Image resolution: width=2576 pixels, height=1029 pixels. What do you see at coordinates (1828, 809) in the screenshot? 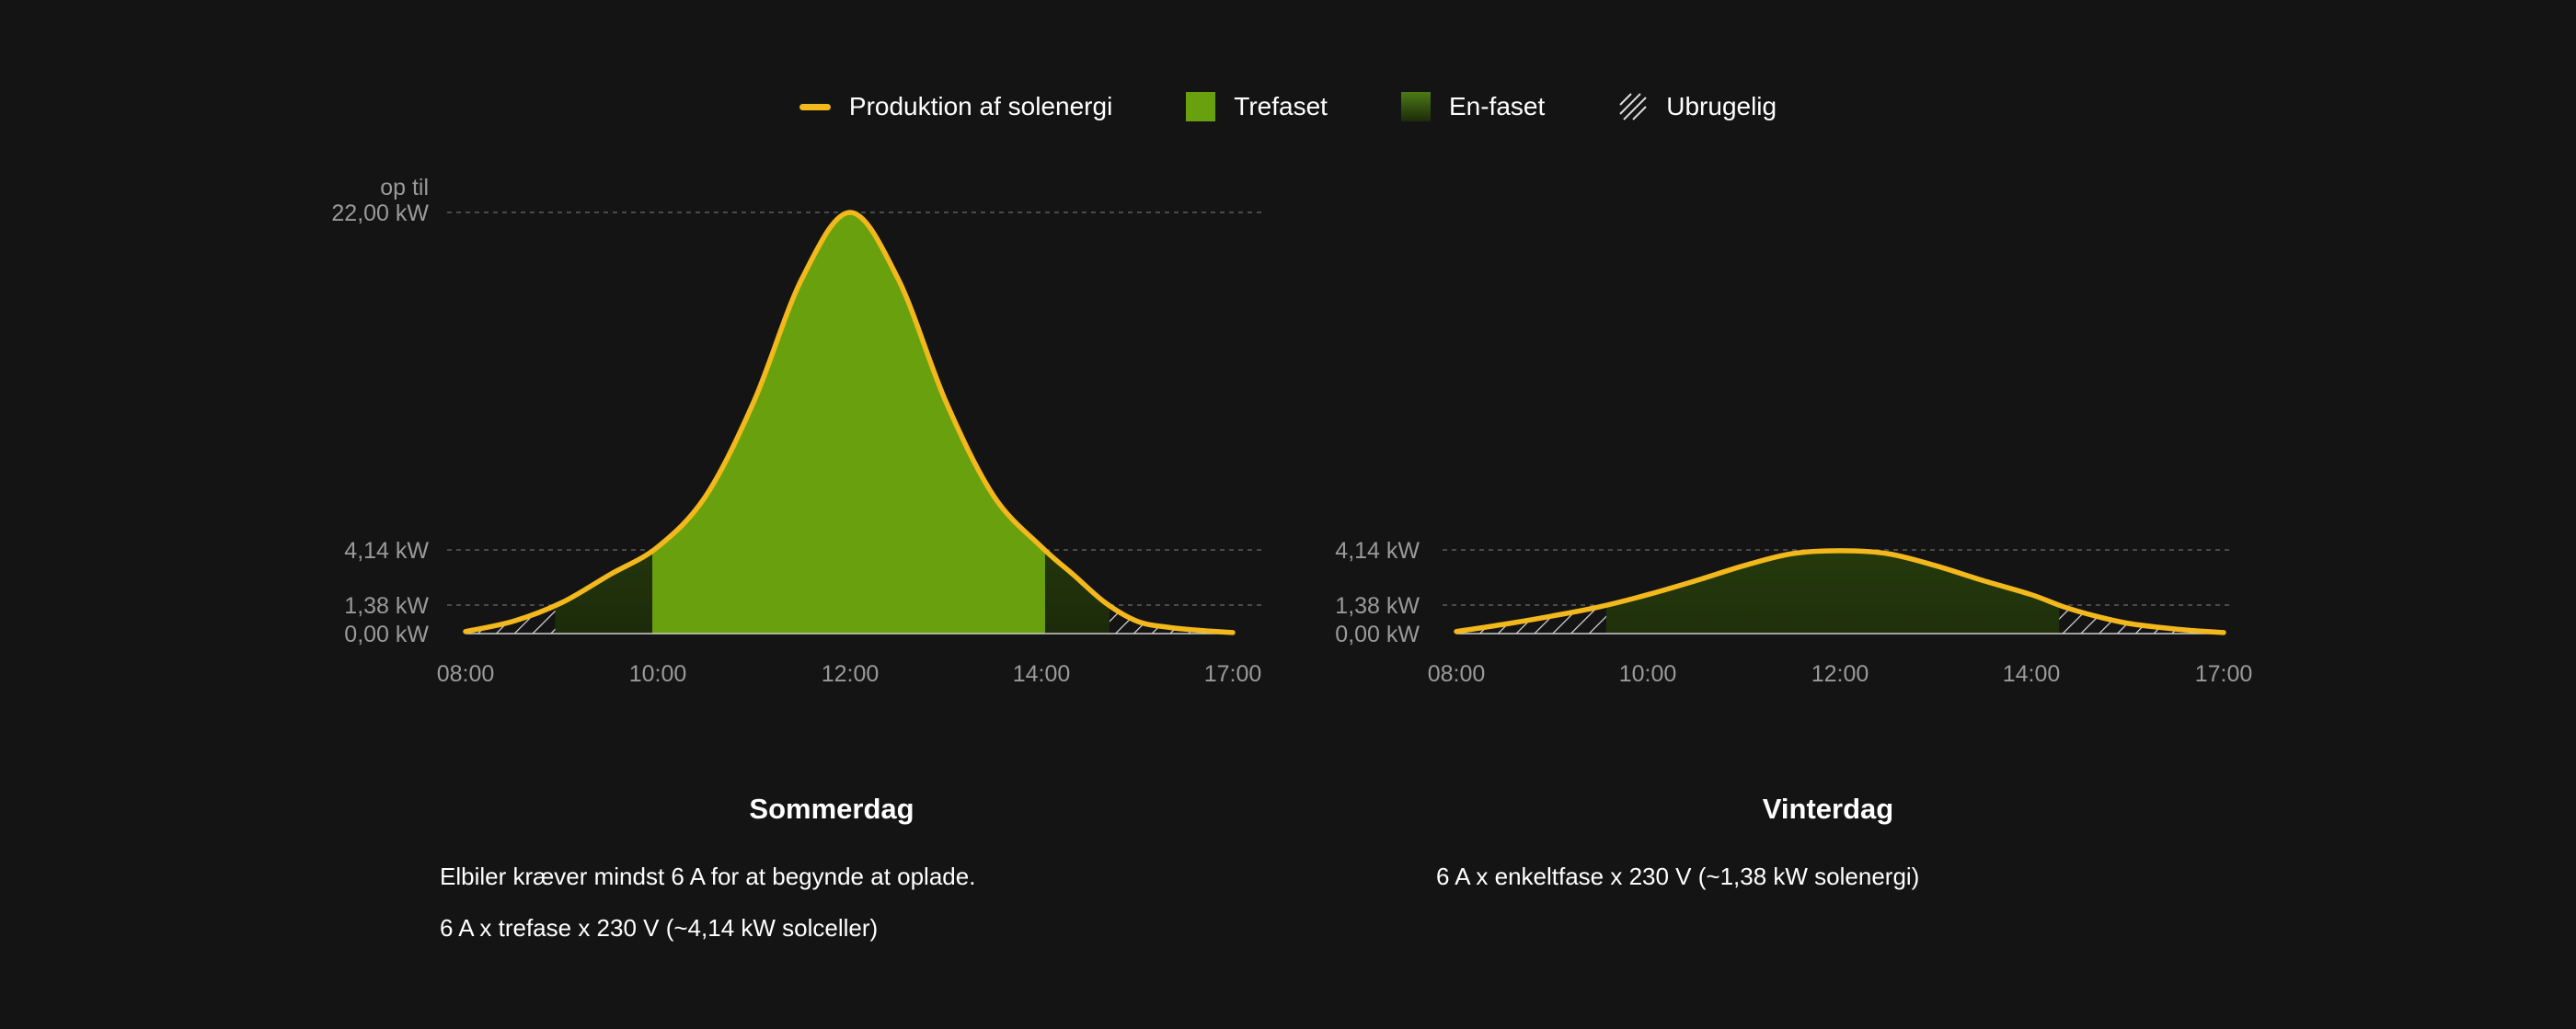
I see `winter-title: Vinterdag` at bounding box center [1828, 809].